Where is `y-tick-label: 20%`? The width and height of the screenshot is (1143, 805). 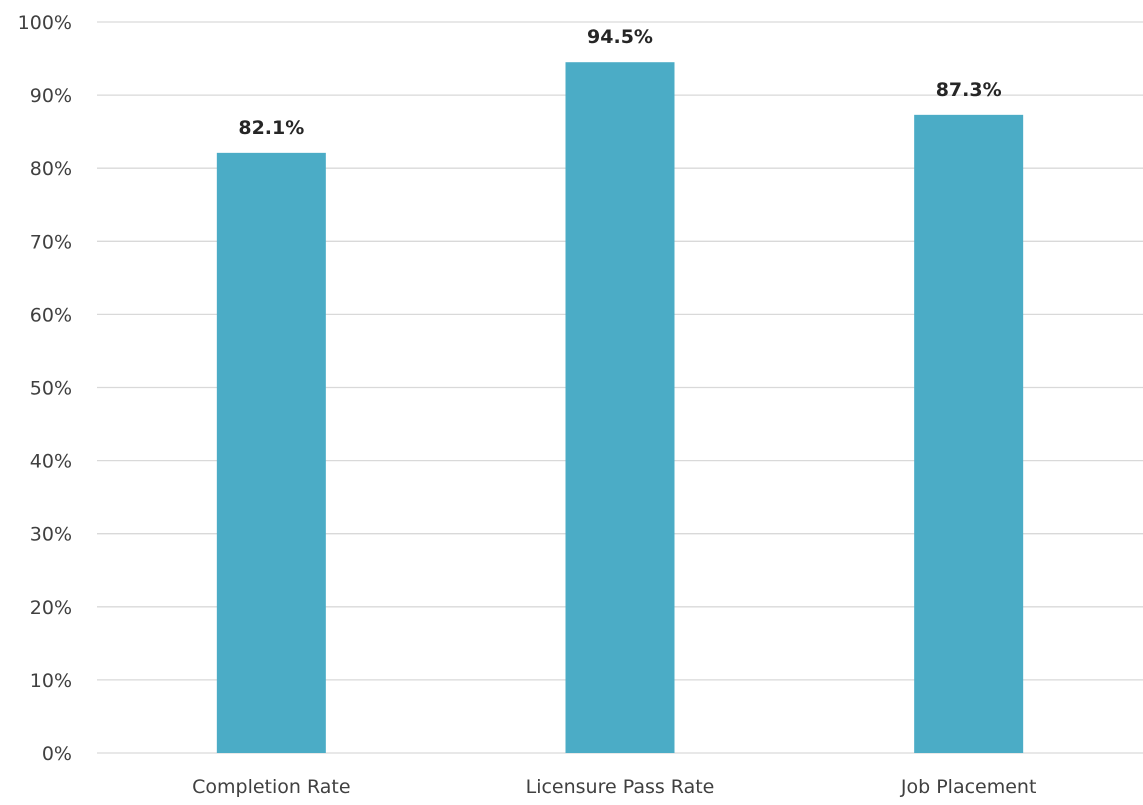 y-tick-label: 20% is located at coordinates (51, 608).